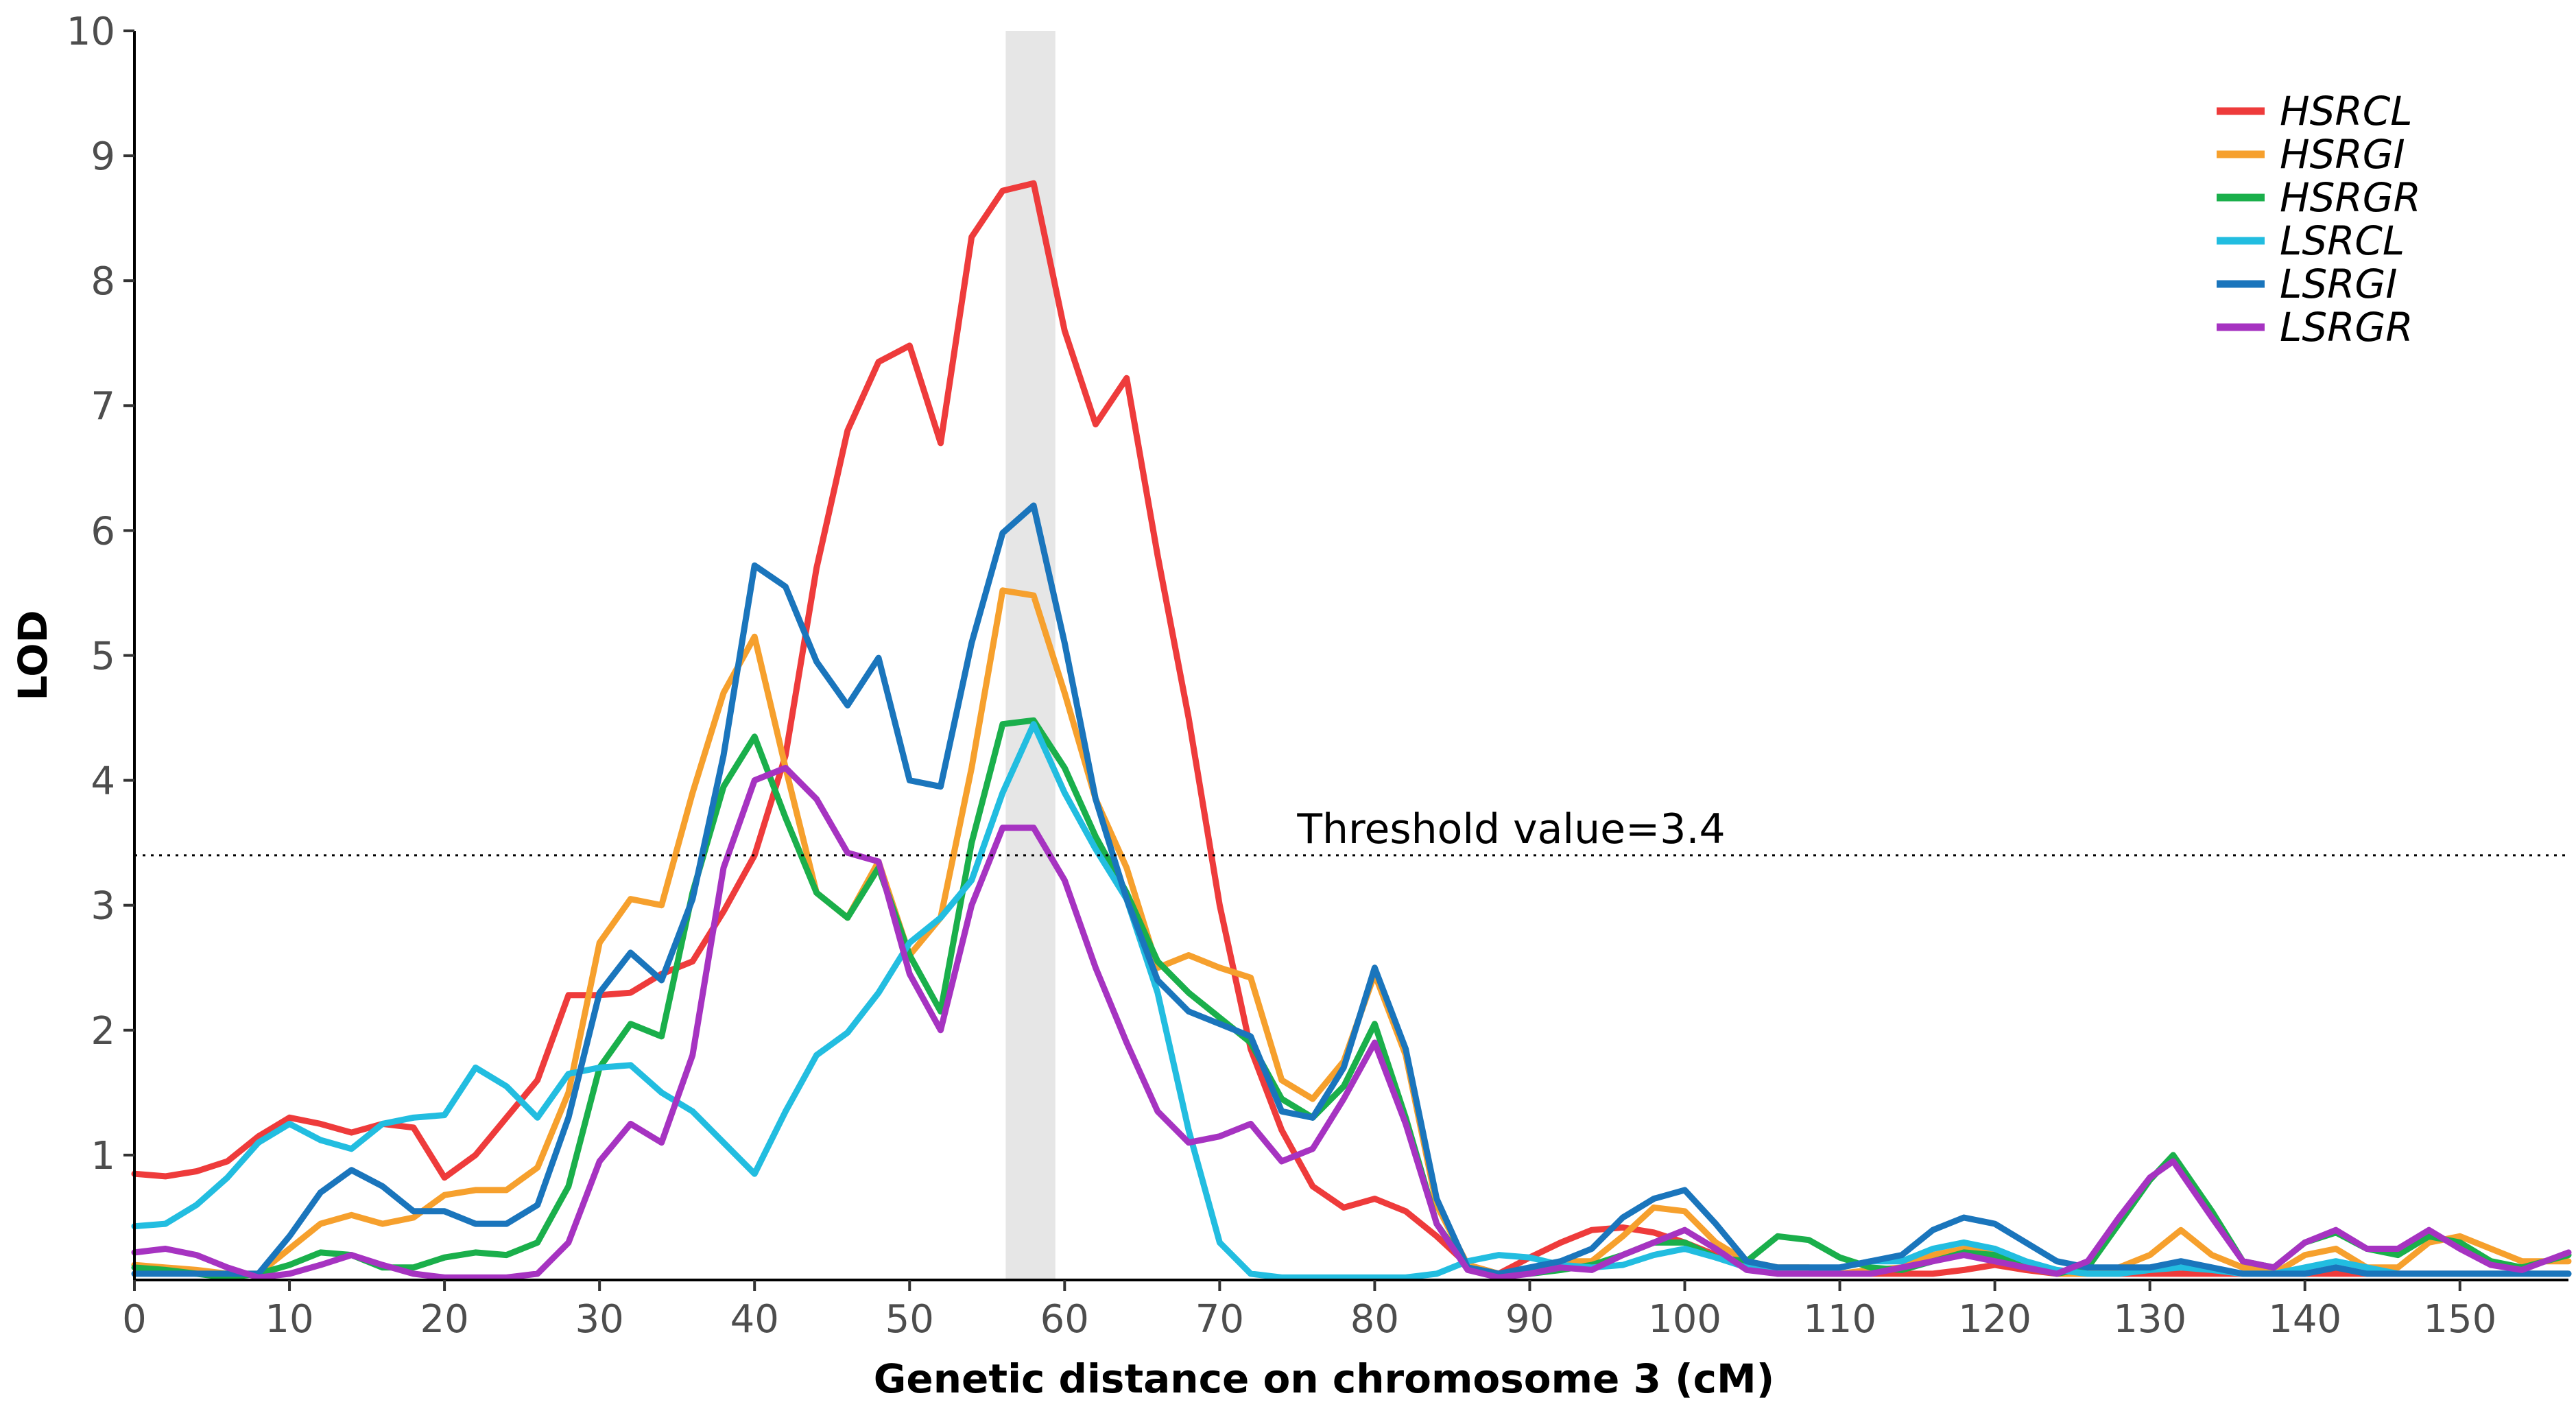  I want to click on x-axis-ticks: 0 10 20 30 40 50 60 70 80 90 100 110 120 130 140 150, so click(1309, 1311).